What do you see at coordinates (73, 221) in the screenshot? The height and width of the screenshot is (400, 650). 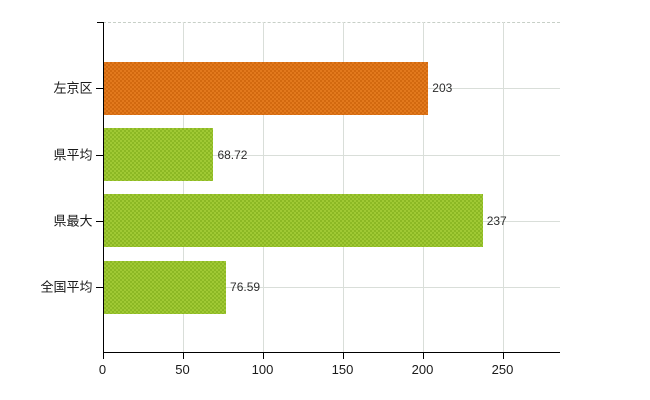 I see `category-label: 県最大` at bounding box center [73, 221].